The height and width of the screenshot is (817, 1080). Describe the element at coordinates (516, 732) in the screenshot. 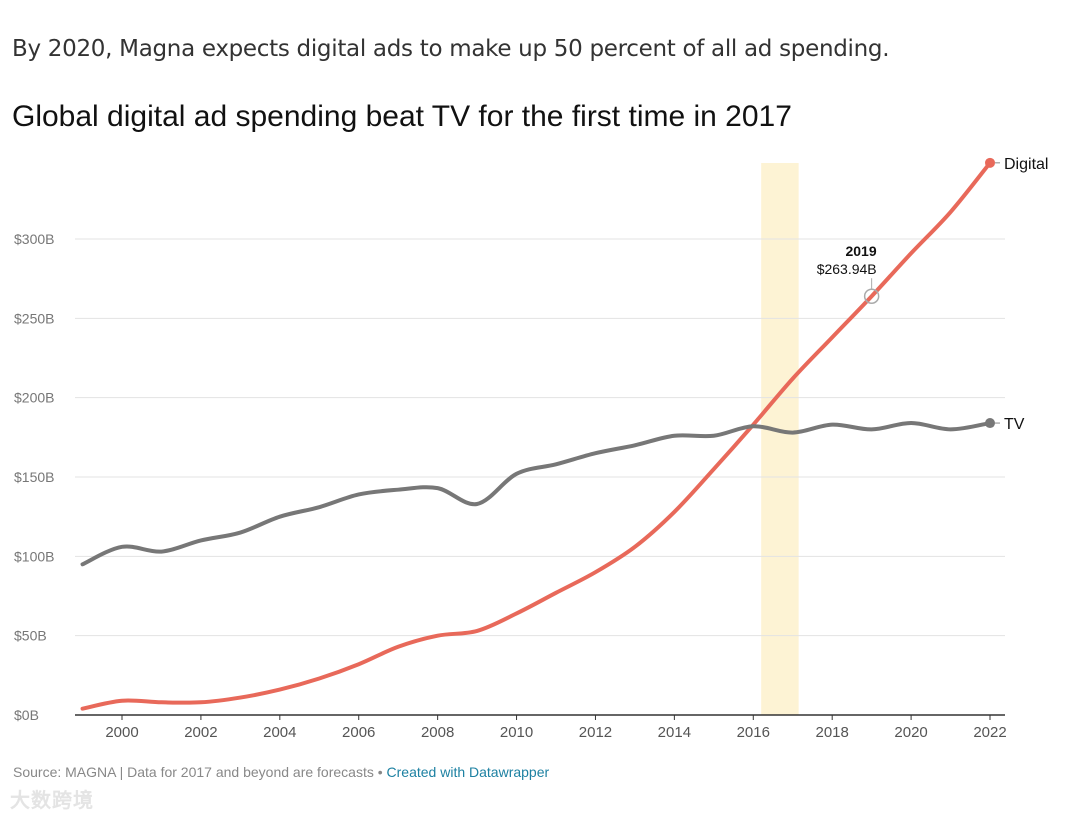

I see `x-tick-label: 2010` at that location.